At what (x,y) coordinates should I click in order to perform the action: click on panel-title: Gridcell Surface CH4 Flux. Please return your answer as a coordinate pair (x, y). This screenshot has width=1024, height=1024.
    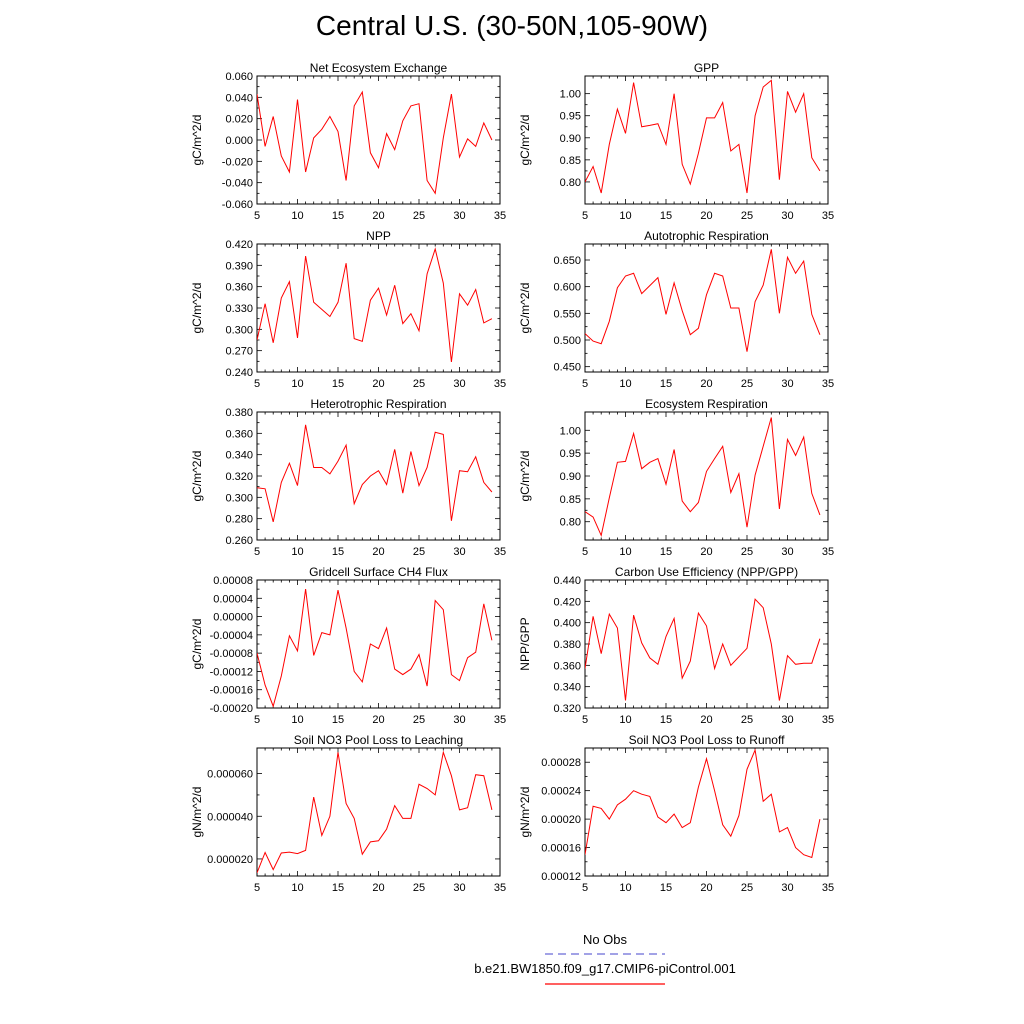
    Looking at the image, I should click on (378, 572).